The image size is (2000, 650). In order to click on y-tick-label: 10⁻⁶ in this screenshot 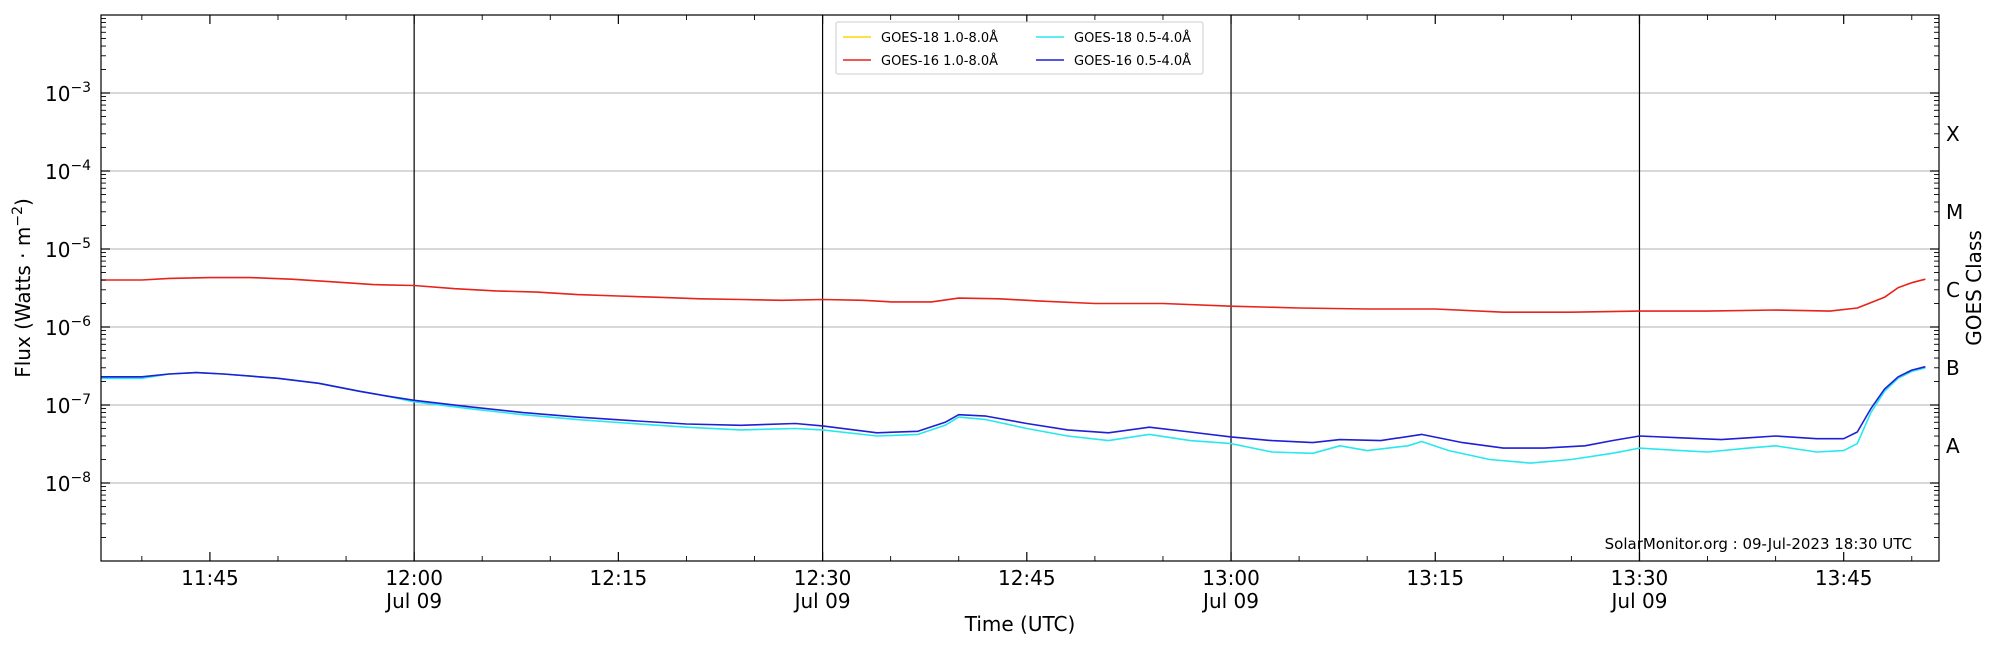, I will do `click(68, 327)`.